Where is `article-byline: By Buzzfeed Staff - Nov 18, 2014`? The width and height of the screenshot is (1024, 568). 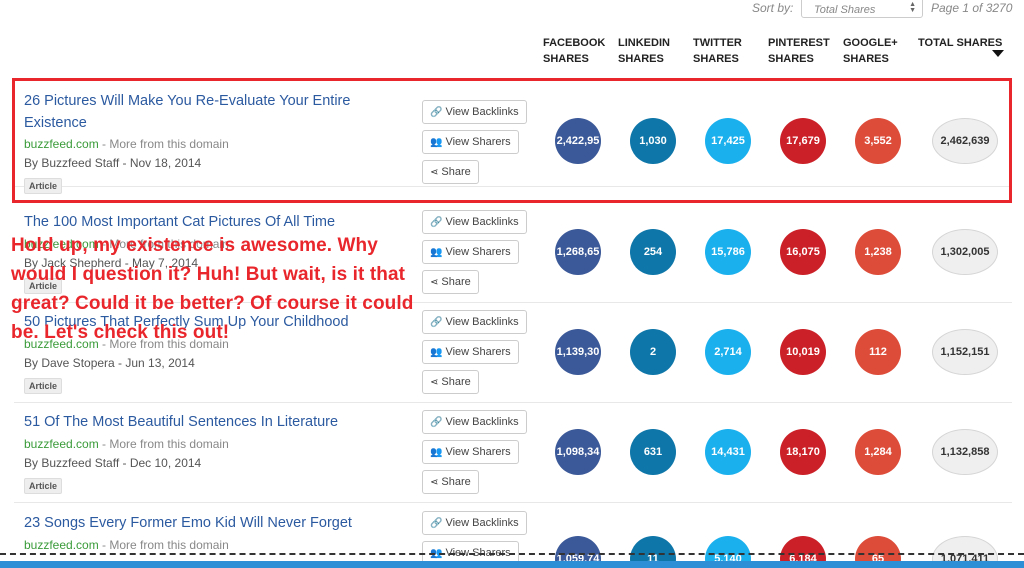
article-byline: By Buzzfeed Staff - Nov 18, 2014 is located at coordinates (113, 163).